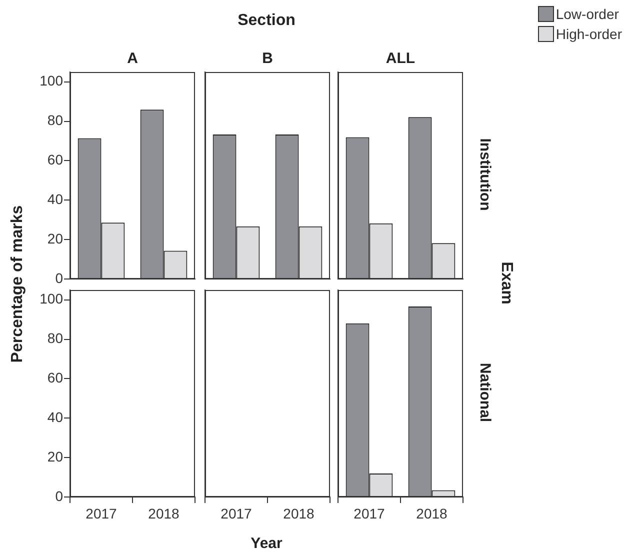  Describe the element at coordinates (132, 58) in the screenshot. I see `chart-title: A` at that location.